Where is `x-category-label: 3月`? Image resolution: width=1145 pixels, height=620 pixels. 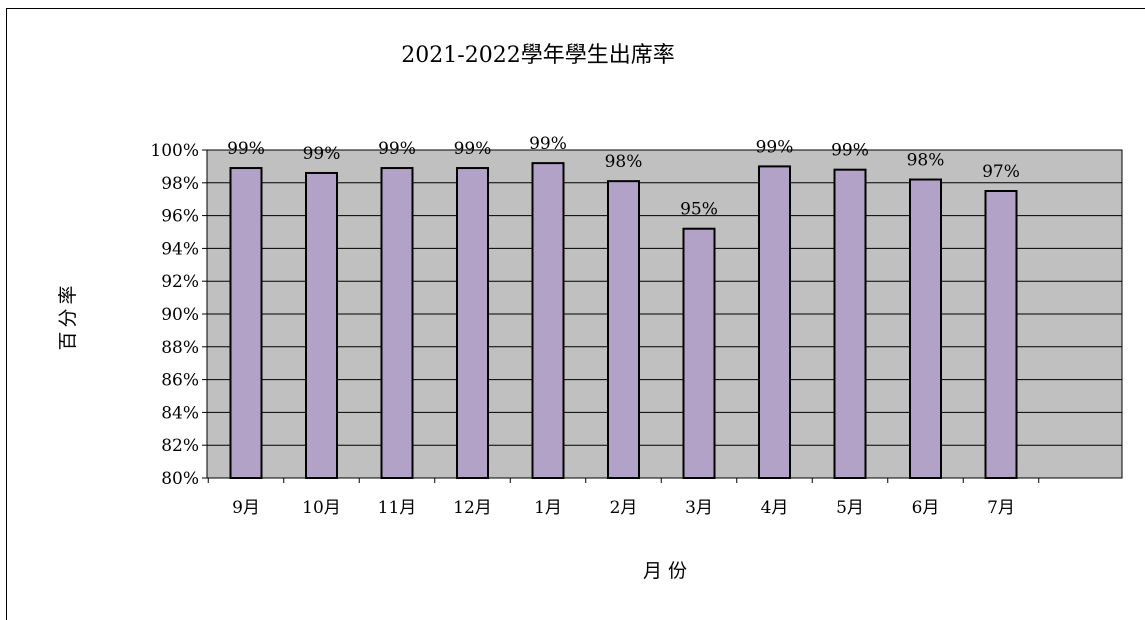 x-category-label: 3月 is located at coordinates (699, 508).